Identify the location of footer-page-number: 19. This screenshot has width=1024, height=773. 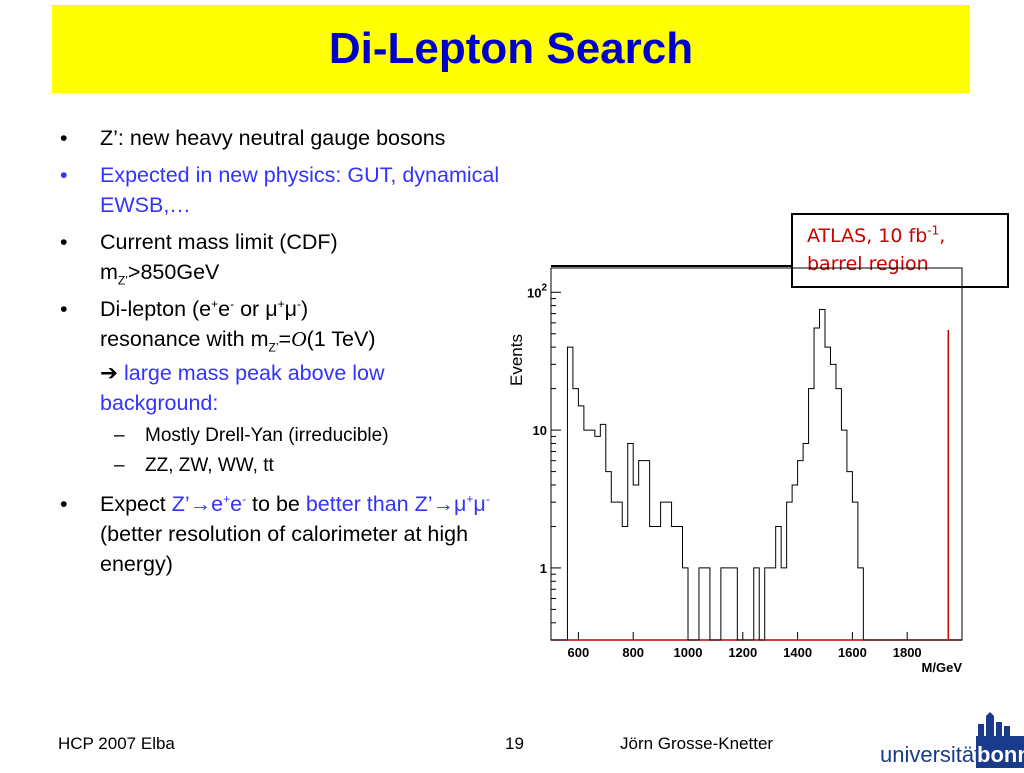
(514, 743).